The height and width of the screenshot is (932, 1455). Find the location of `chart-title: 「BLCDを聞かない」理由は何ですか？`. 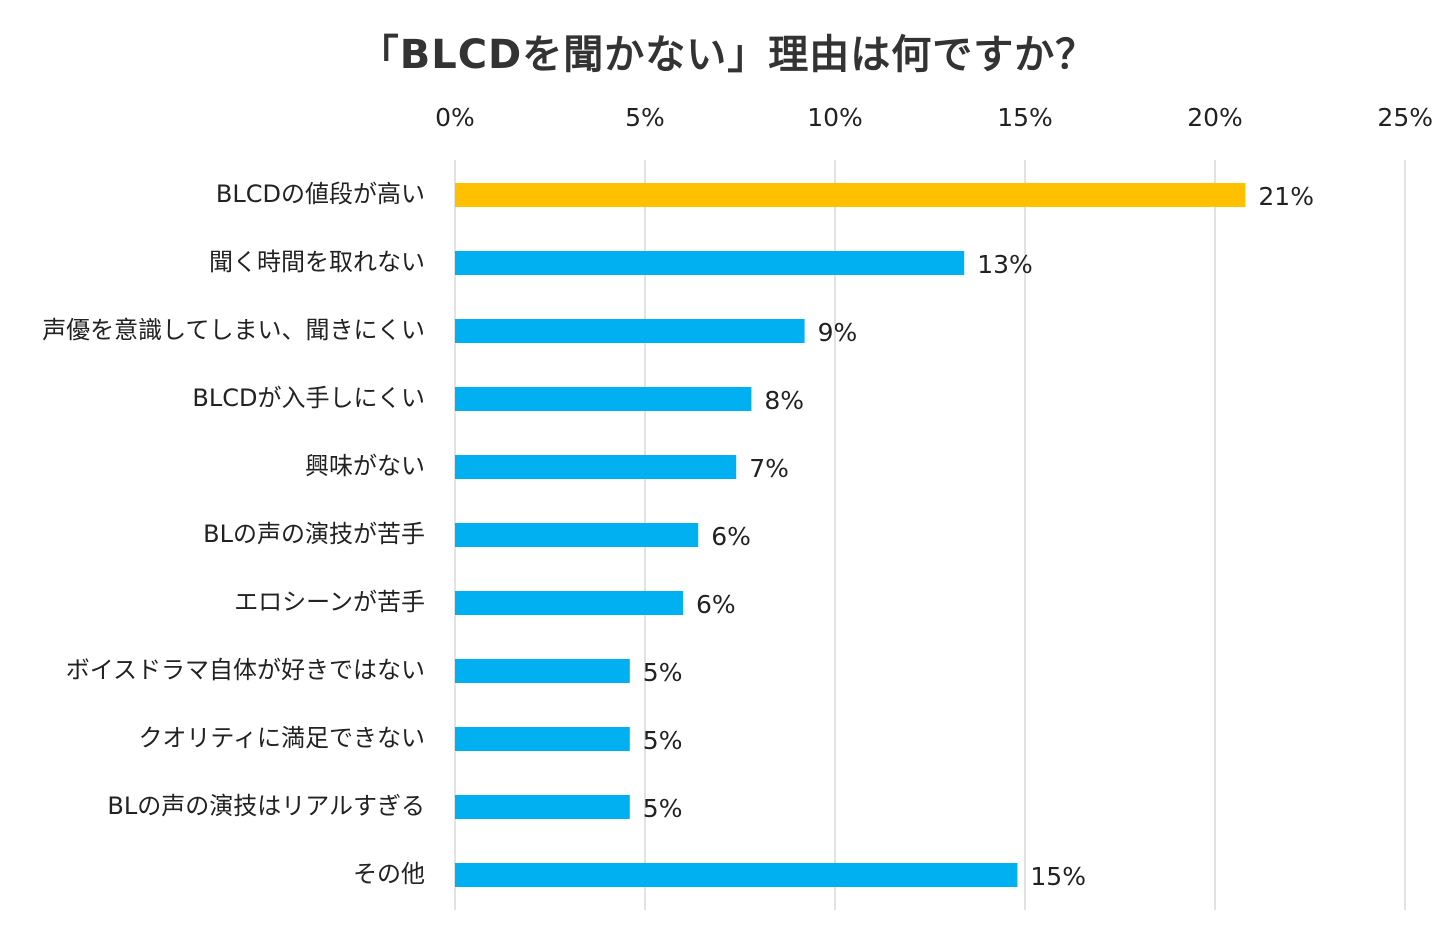

chart-title: 「BLCDを聞かない」理由は何ですか？ is located at coordinates (727, 55).